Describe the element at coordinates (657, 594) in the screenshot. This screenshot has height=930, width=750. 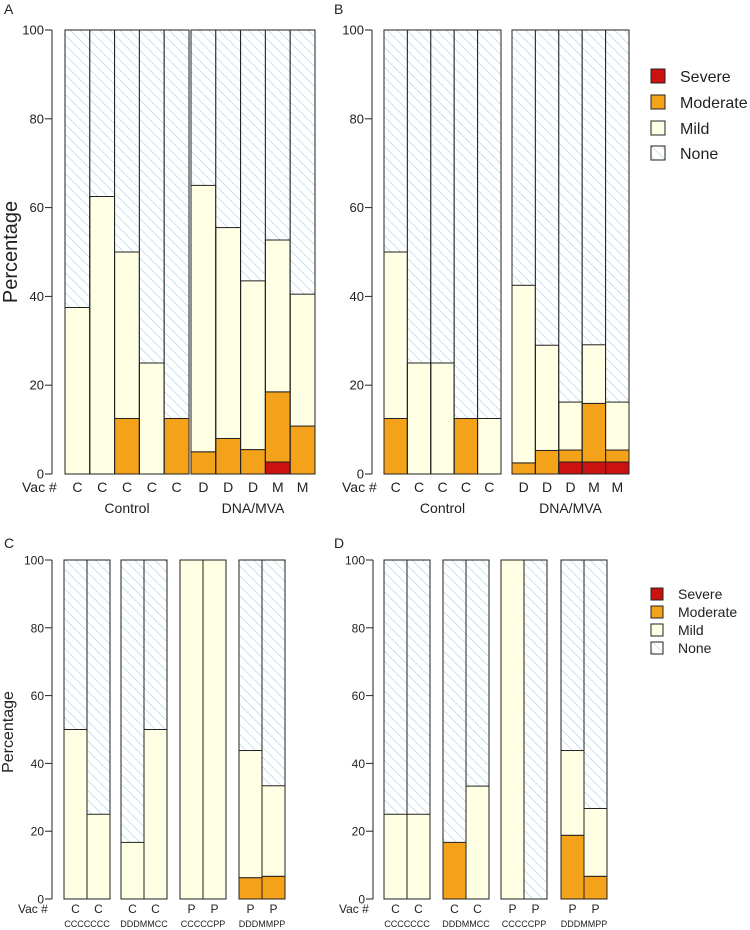
I see `legend-swatch-severe-bottom` at that location.